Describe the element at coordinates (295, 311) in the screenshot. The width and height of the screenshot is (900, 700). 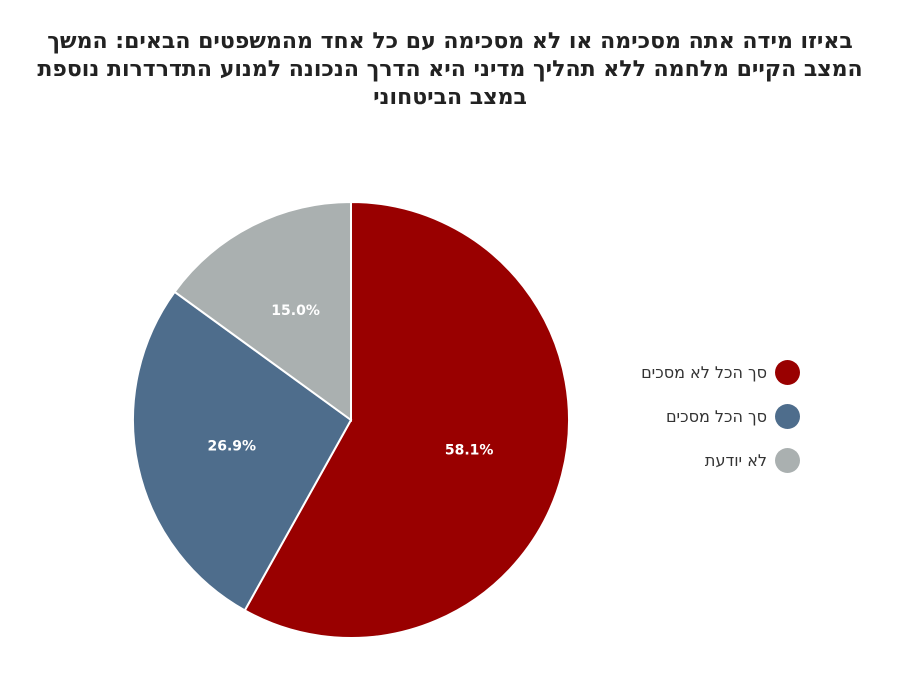
I see `slice-label-dont-know: 15.0%` at that location.